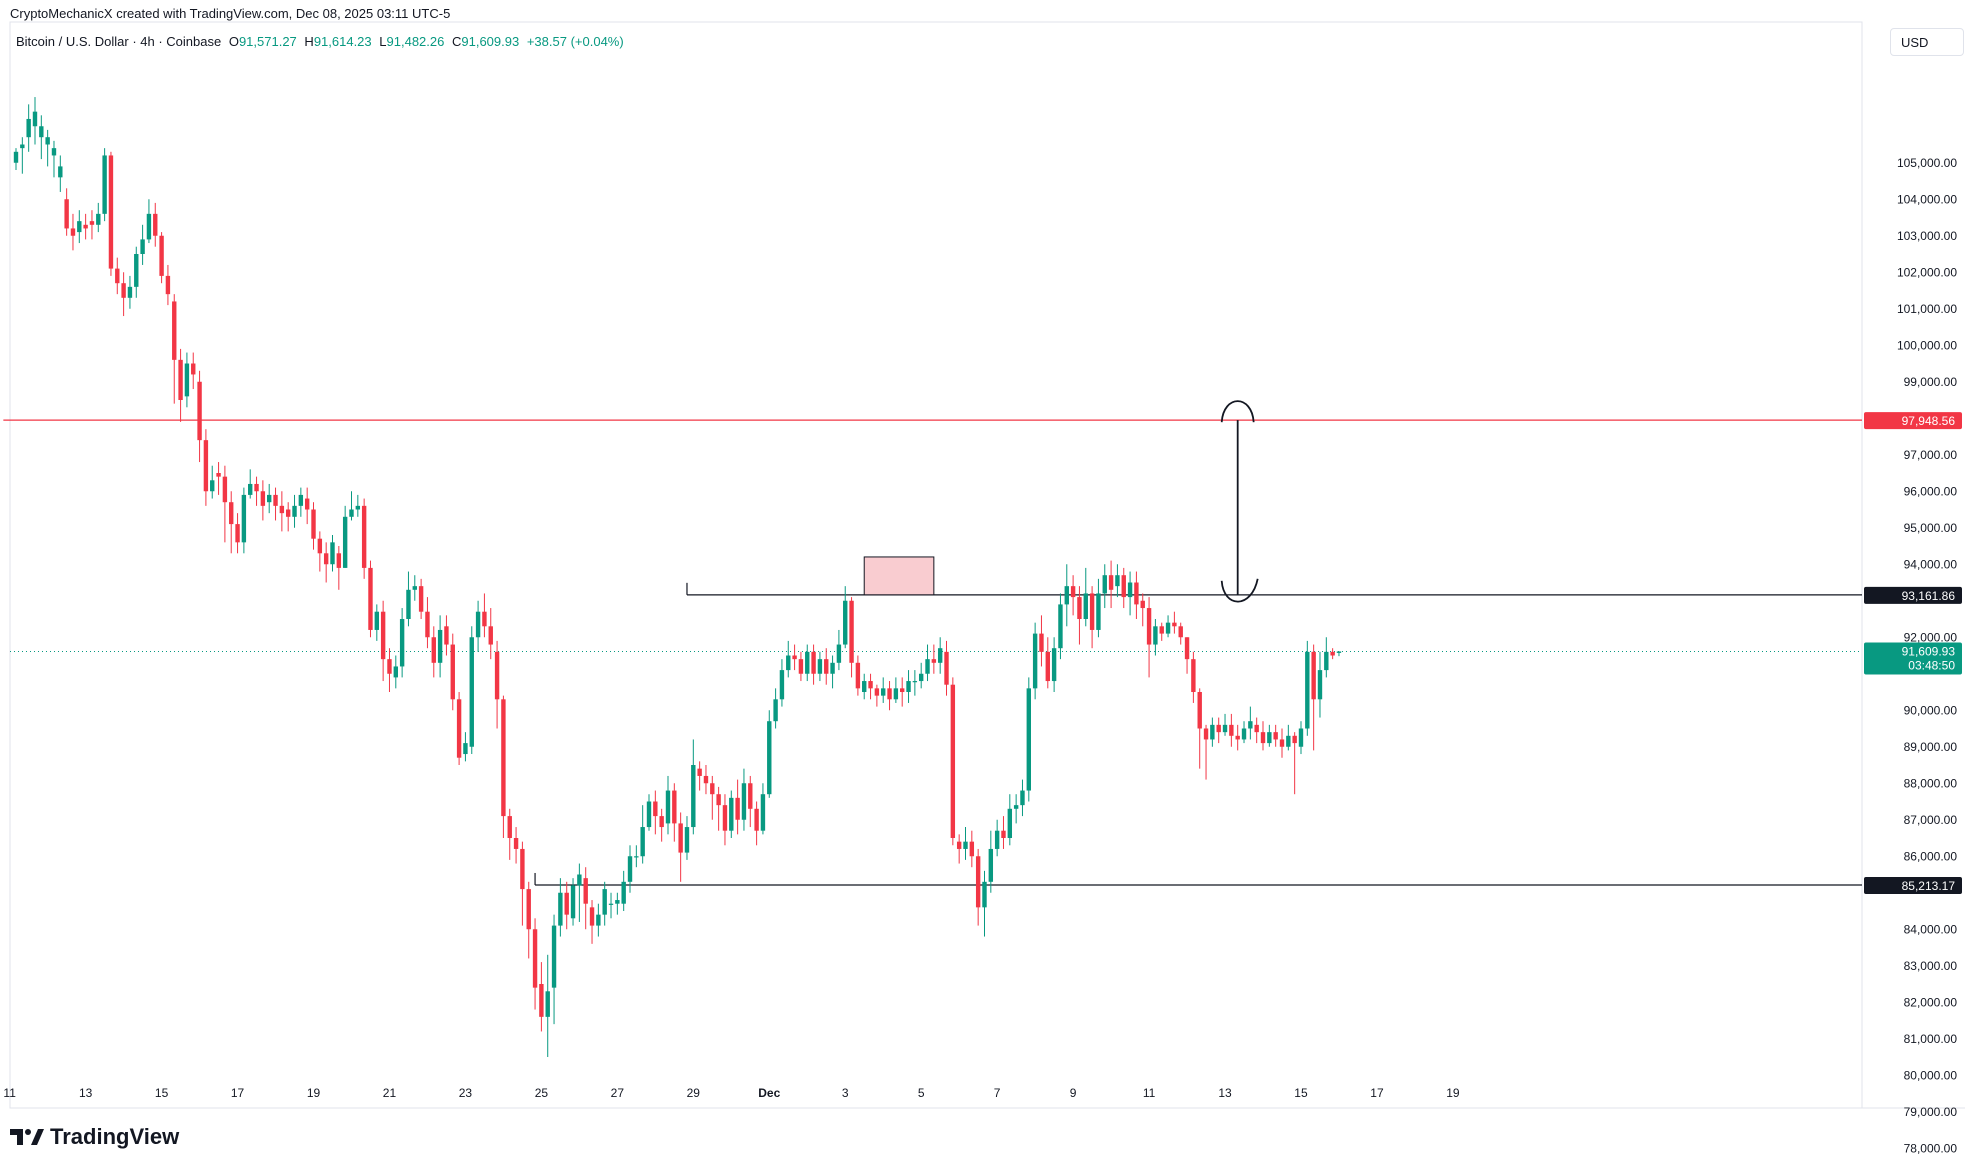 The image size is (1978, 1165). I want to click on resistance-price-tag, so click(1913, 421).